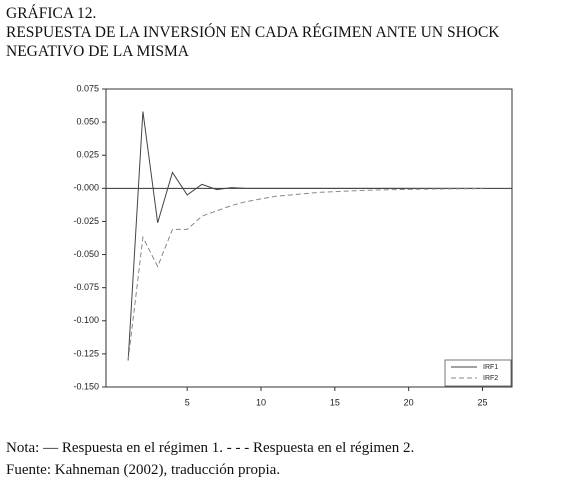  Describe the element at coordinates (51, 13) in the screenshot. I see `title: GRÁFICA 12.` at that location.